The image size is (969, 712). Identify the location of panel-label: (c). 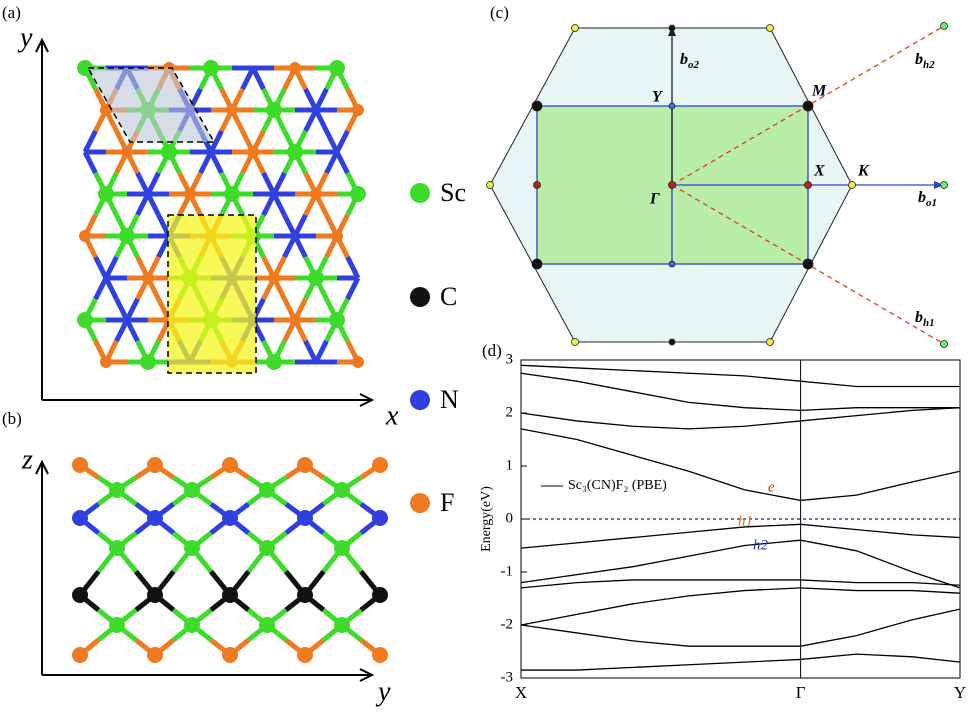
(499, 12).